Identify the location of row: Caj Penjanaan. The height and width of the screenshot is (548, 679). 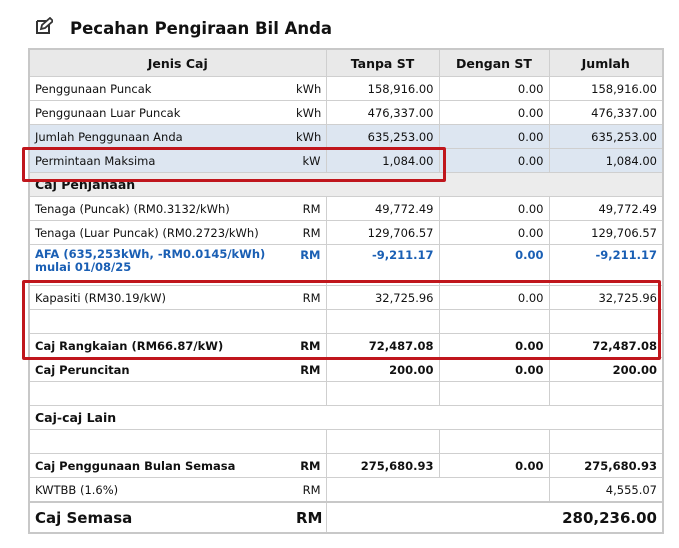
(346, 184).